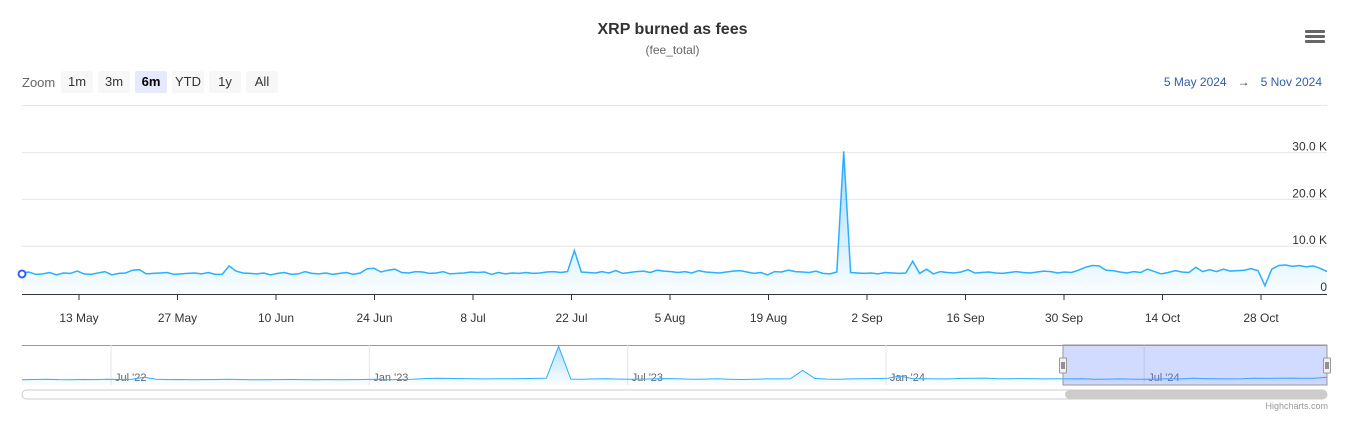  What do you see at coordinates (1315, 38) in the screenshot?
I see `hamburger-menu-icon` at bounding box center [1315, 38].